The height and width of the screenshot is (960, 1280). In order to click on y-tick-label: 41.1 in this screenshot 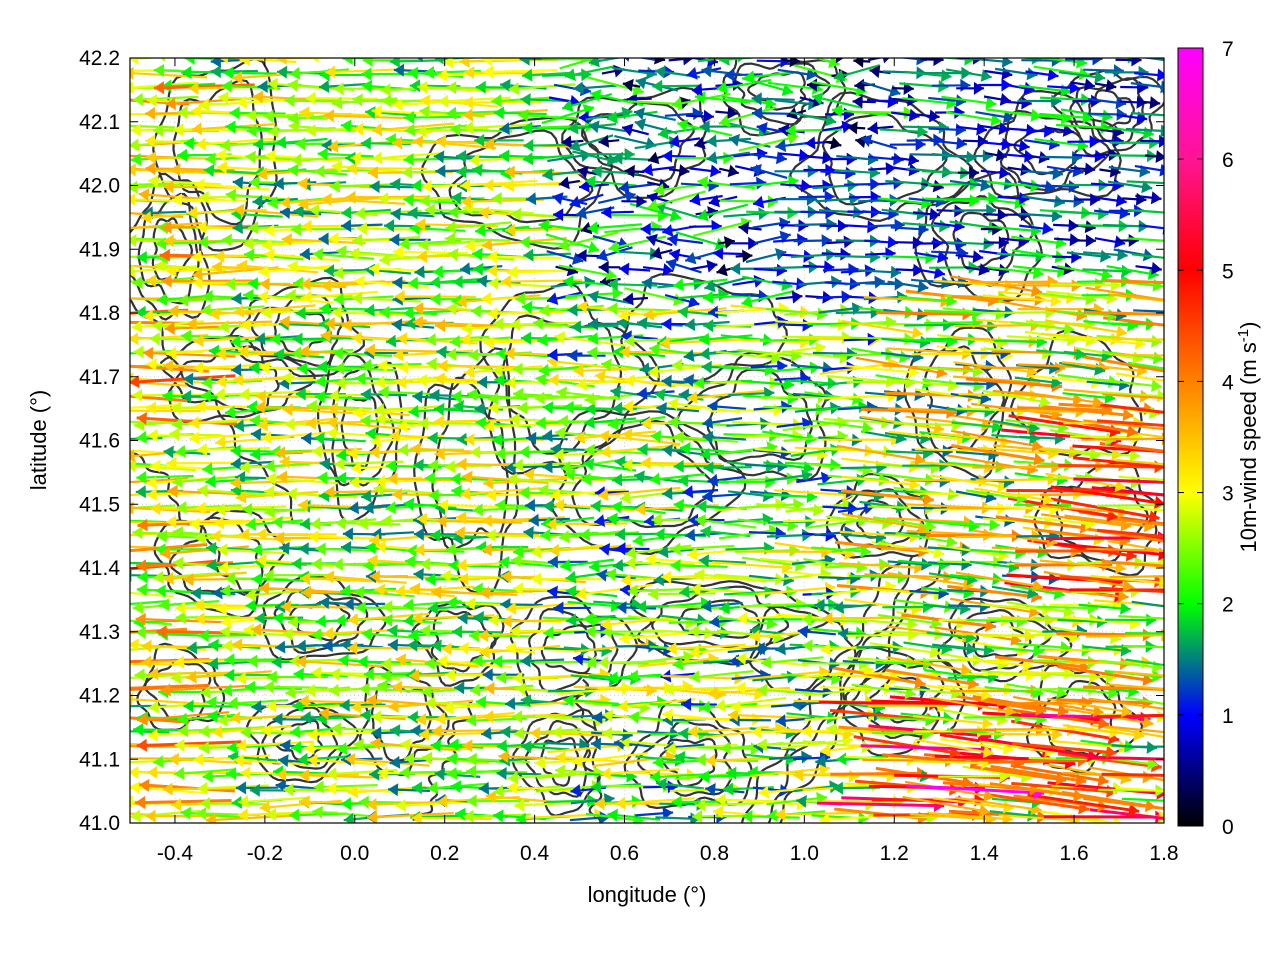, I will do `click(99, 759)`.